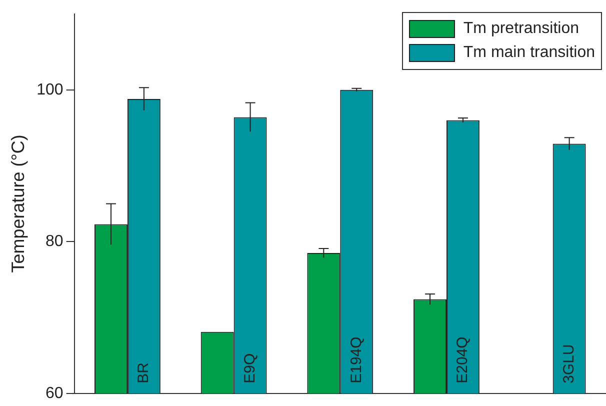  I want to click on y-tick-label: 80, so click(55, 241).